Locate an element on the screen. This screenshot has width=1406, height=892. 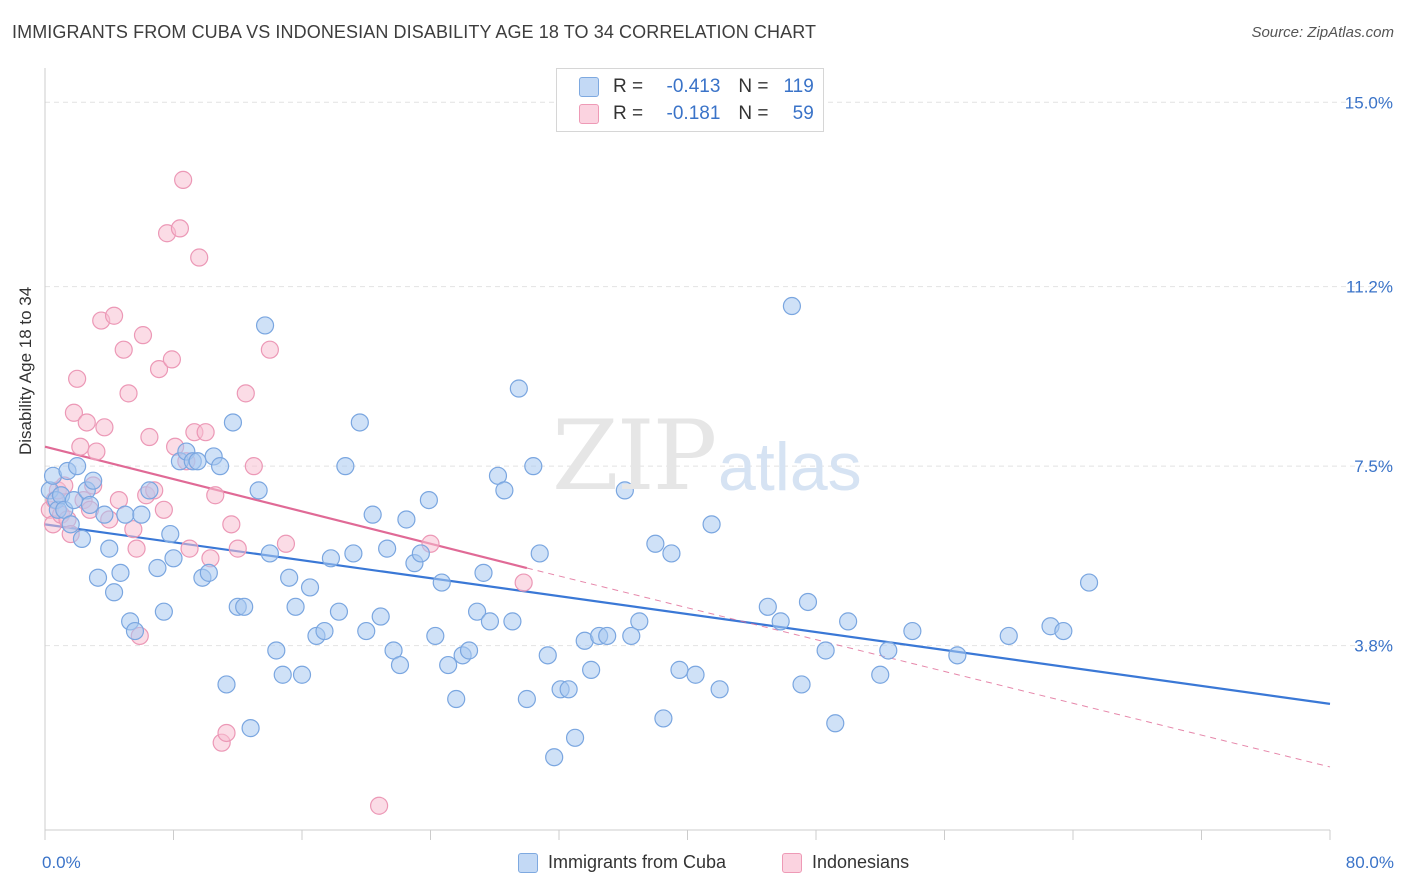
series-legend: Immigrants from Cuba Indonesians is located at coordinates (703, 865).